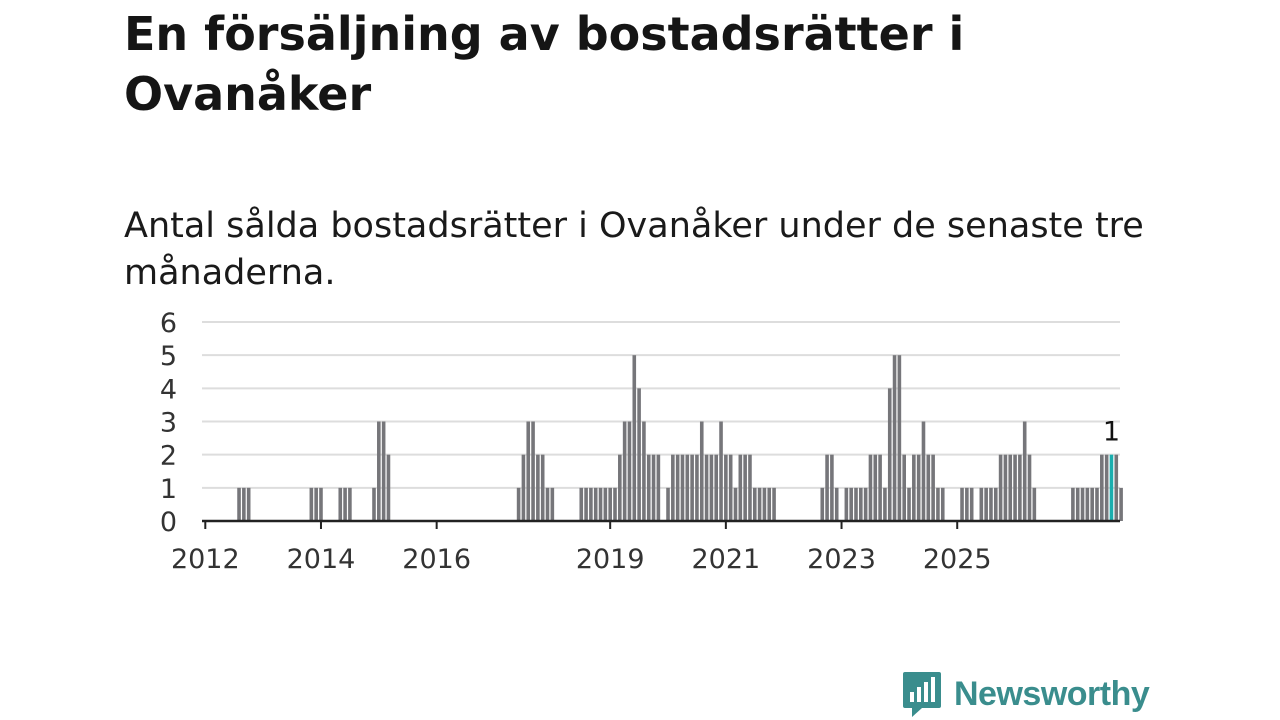 This screenshot has width=1280, height=720. What do you see at coordinates (436, 559) in the screenshot?
I see `x-tick-label: 2016` at bounding box center [436, 559].